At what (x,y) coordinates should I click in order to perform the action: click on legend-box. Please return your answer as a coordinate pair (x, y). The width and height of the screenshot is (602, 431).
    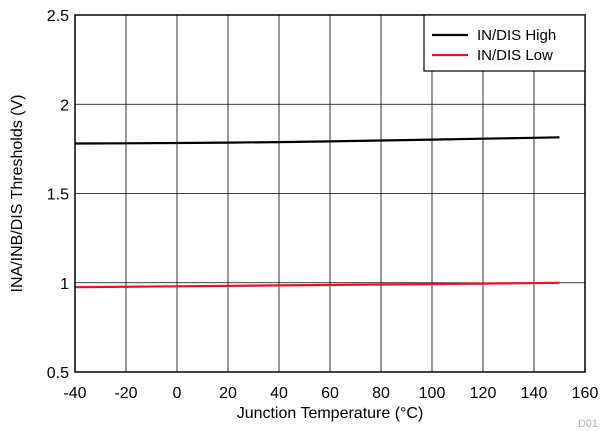
    Looking at the image, I should click on (504, 43).